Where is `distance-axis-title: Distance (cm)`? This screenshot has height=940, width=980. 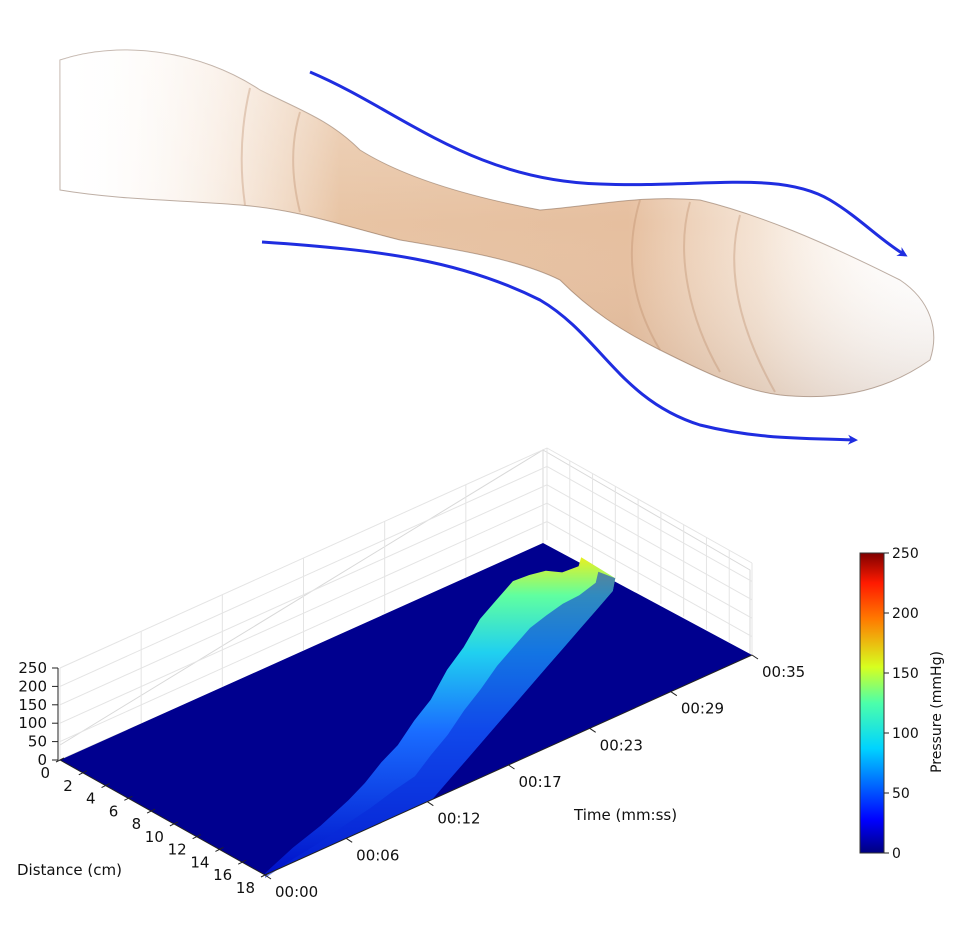 distance-axis-title: Distance (cm) is located at coordinates (69, 870).